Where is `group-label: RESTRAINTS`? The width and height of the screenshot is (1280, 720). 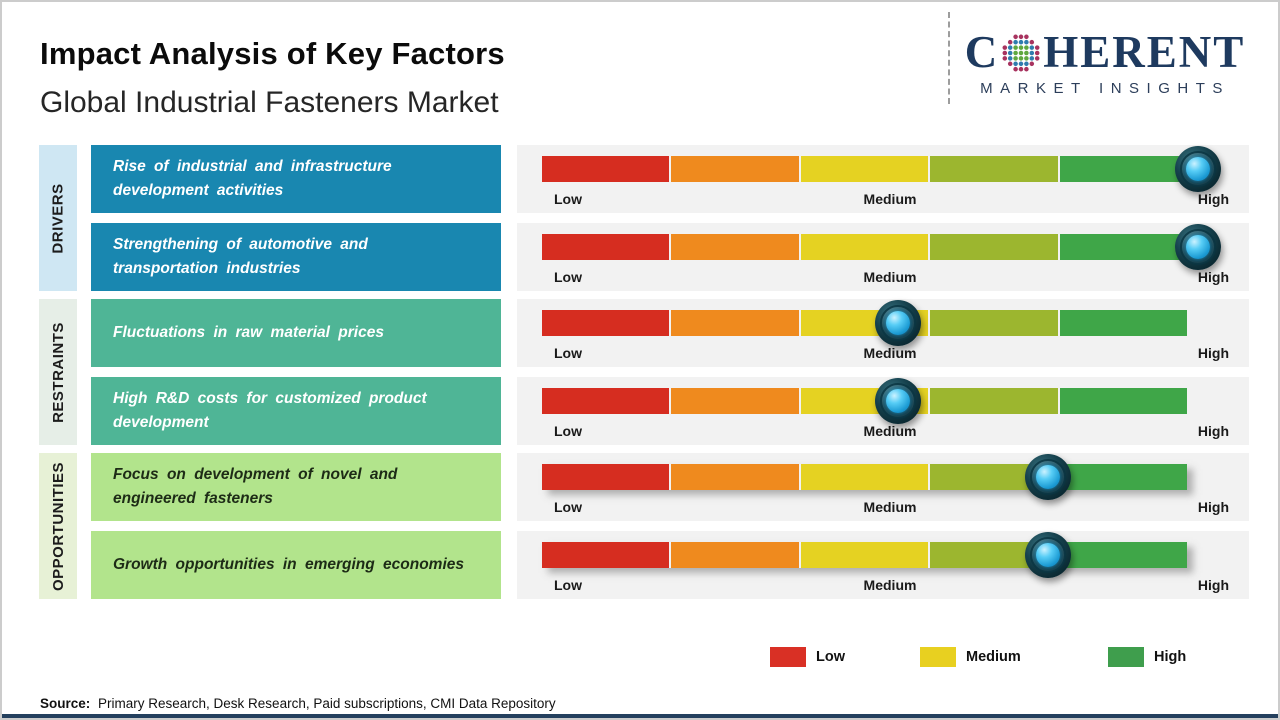 group-label: RESTRAINTS is located at coordinates (58, 372).